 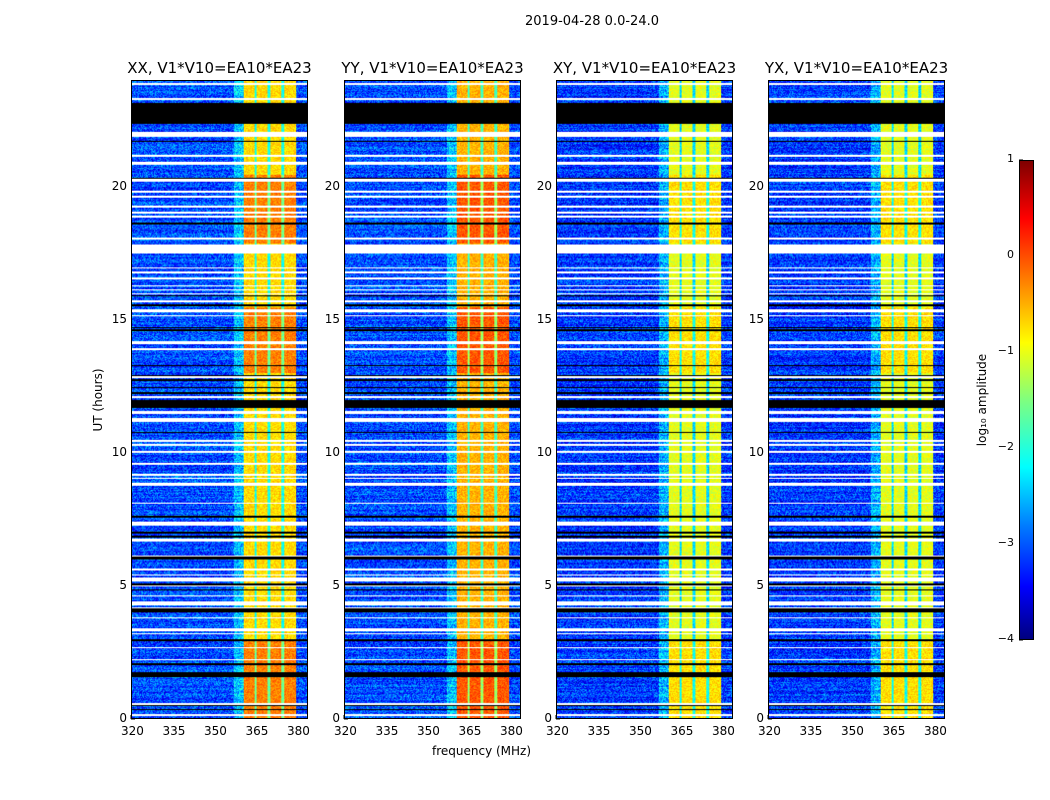 What do you see at coordinates (432, 68) in the screenshot?
I see `panel-title-1: YY, V1*V10=EA10*EA23` at bounding box center [432, 68].